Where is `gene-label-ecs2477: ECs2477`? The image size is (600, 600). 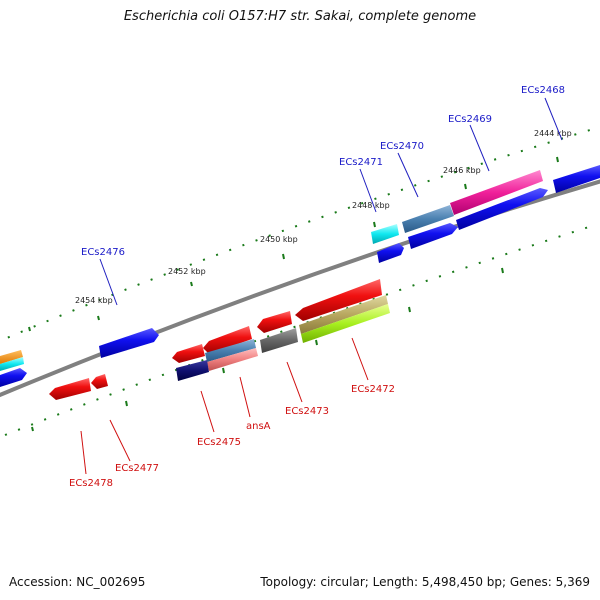
gene-label-ecs2477: ECs2477 is located at coordinates (137, 468).